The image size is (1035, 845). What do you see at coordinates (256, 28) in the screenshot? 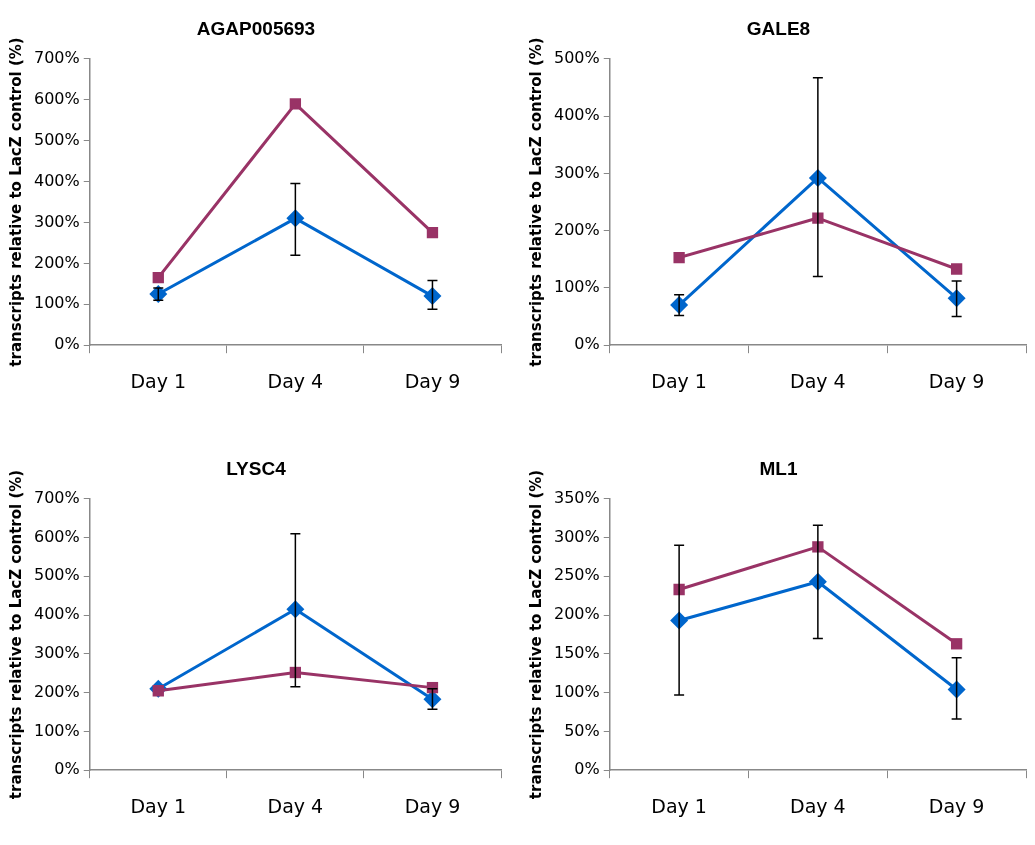
I see `chart-title: AGAP005693` at bounding box center [256, 28].